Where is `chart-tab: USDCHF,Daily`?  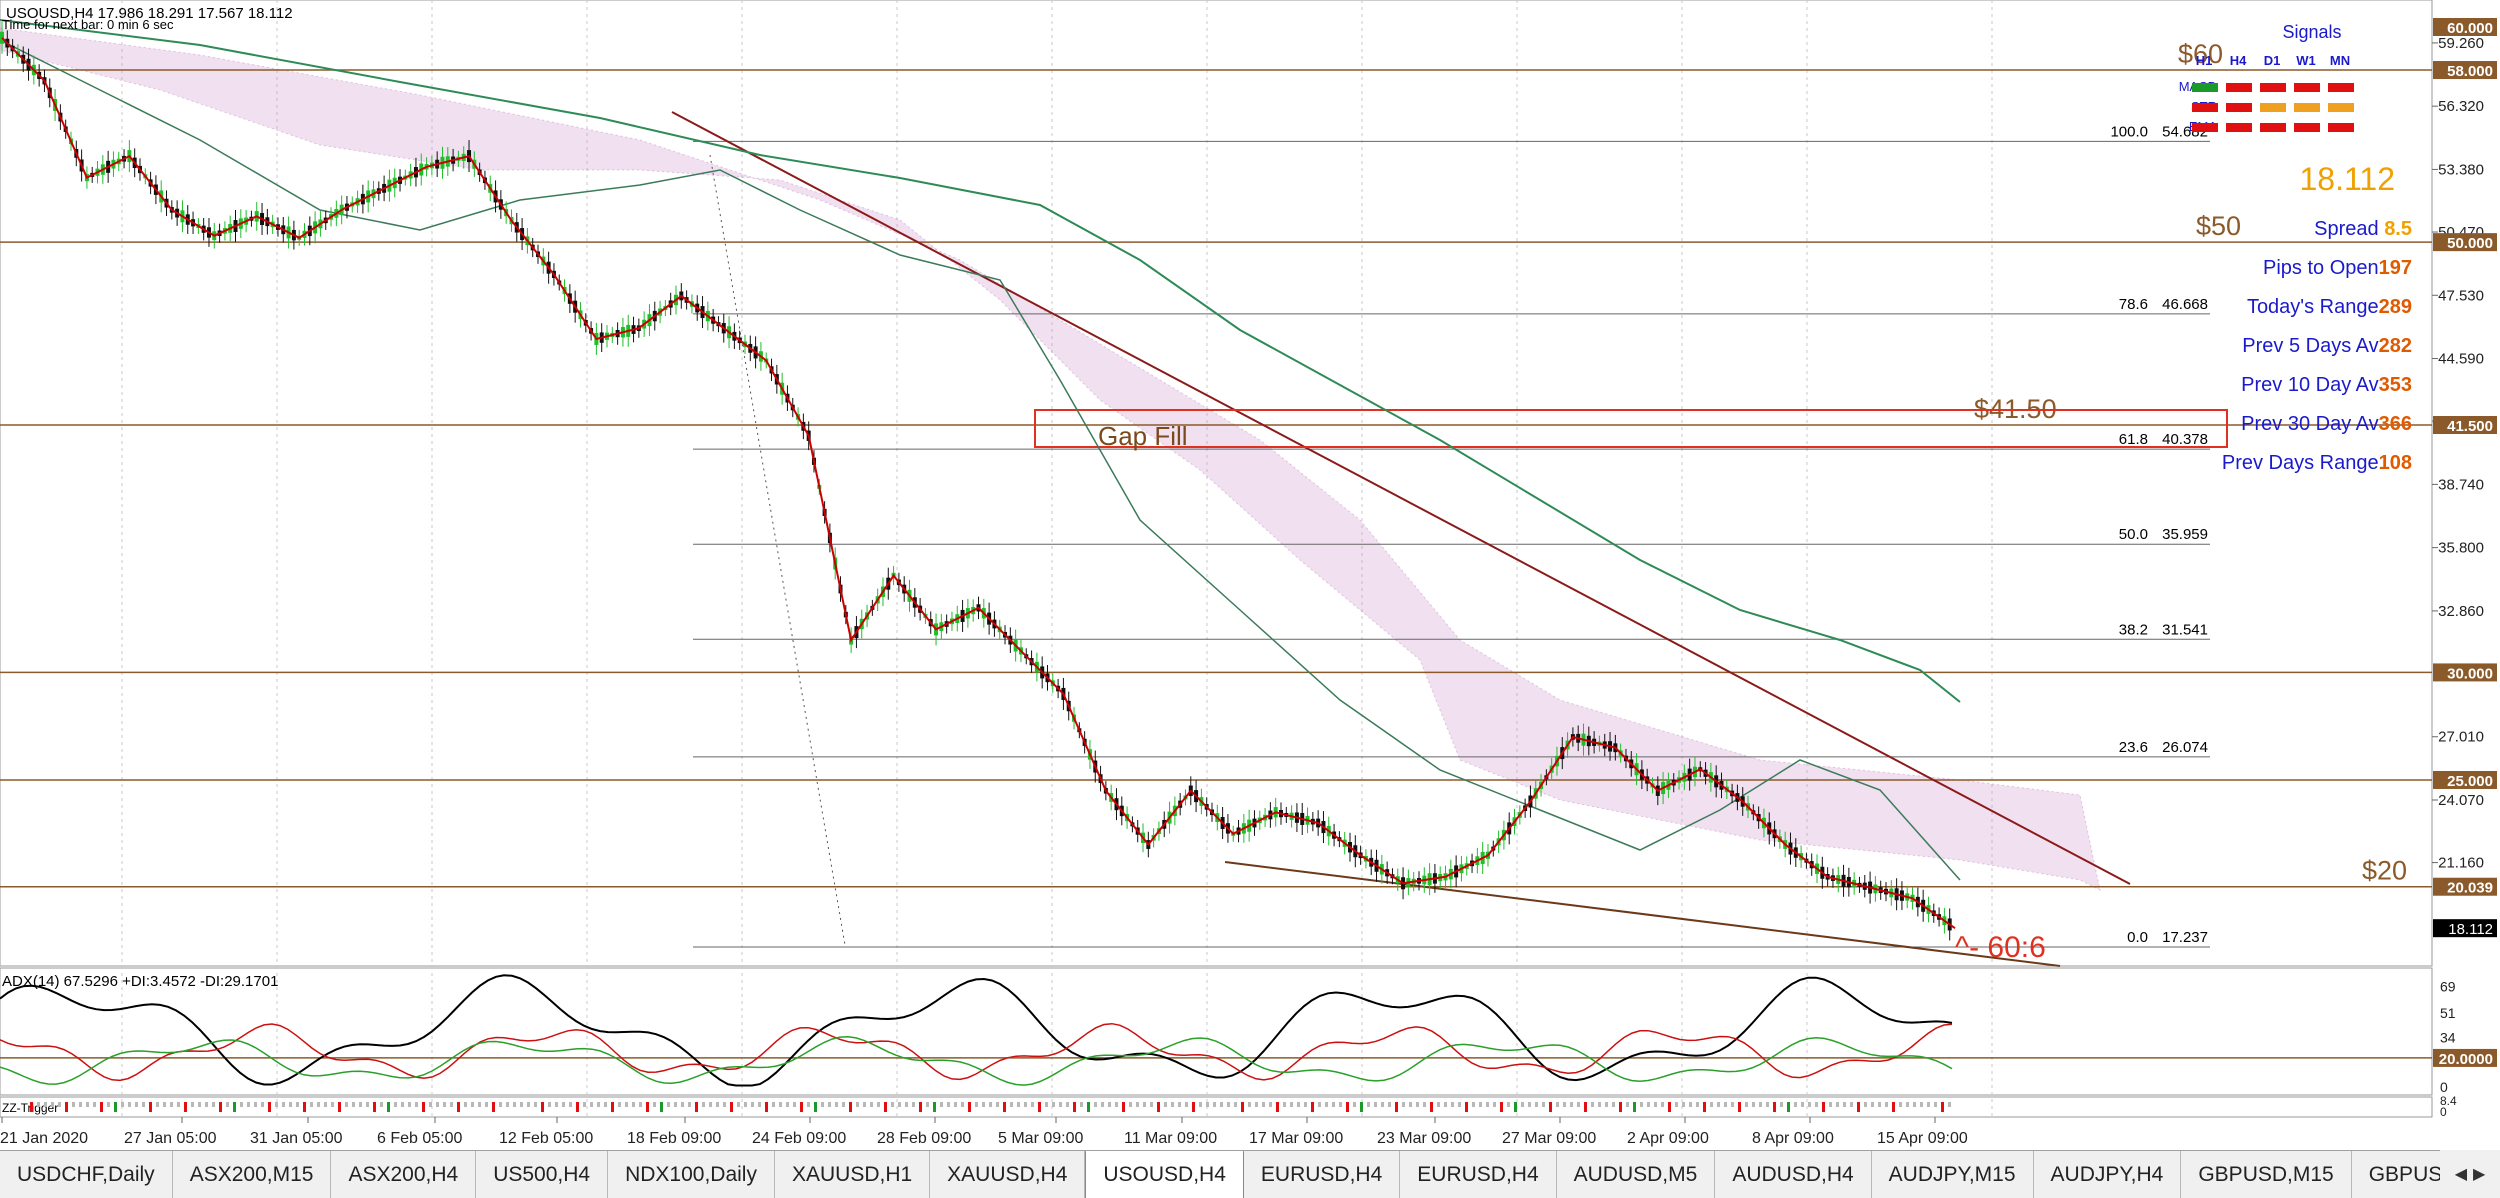
chart-tab: USDCHF,Daily is located at coordinates (86, 1174).